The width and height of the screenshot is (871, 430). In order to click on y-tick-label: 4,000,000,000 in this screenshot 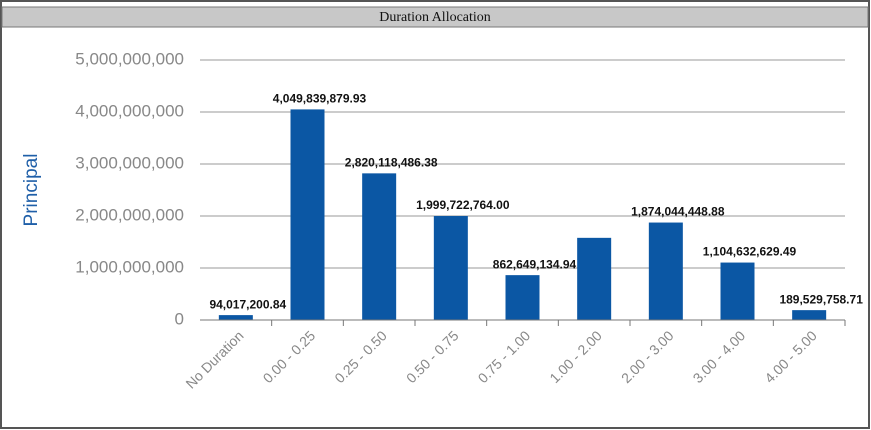, I will do `click(129, 110)`.